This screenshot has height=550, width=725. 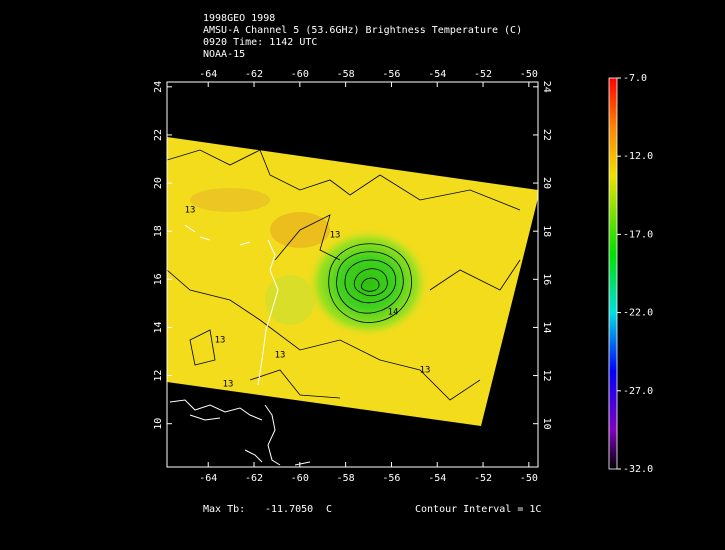 What do you see at coordinates (613, 273) in the screenshot?
I see `colorbar` at bounding box center [613, 273].